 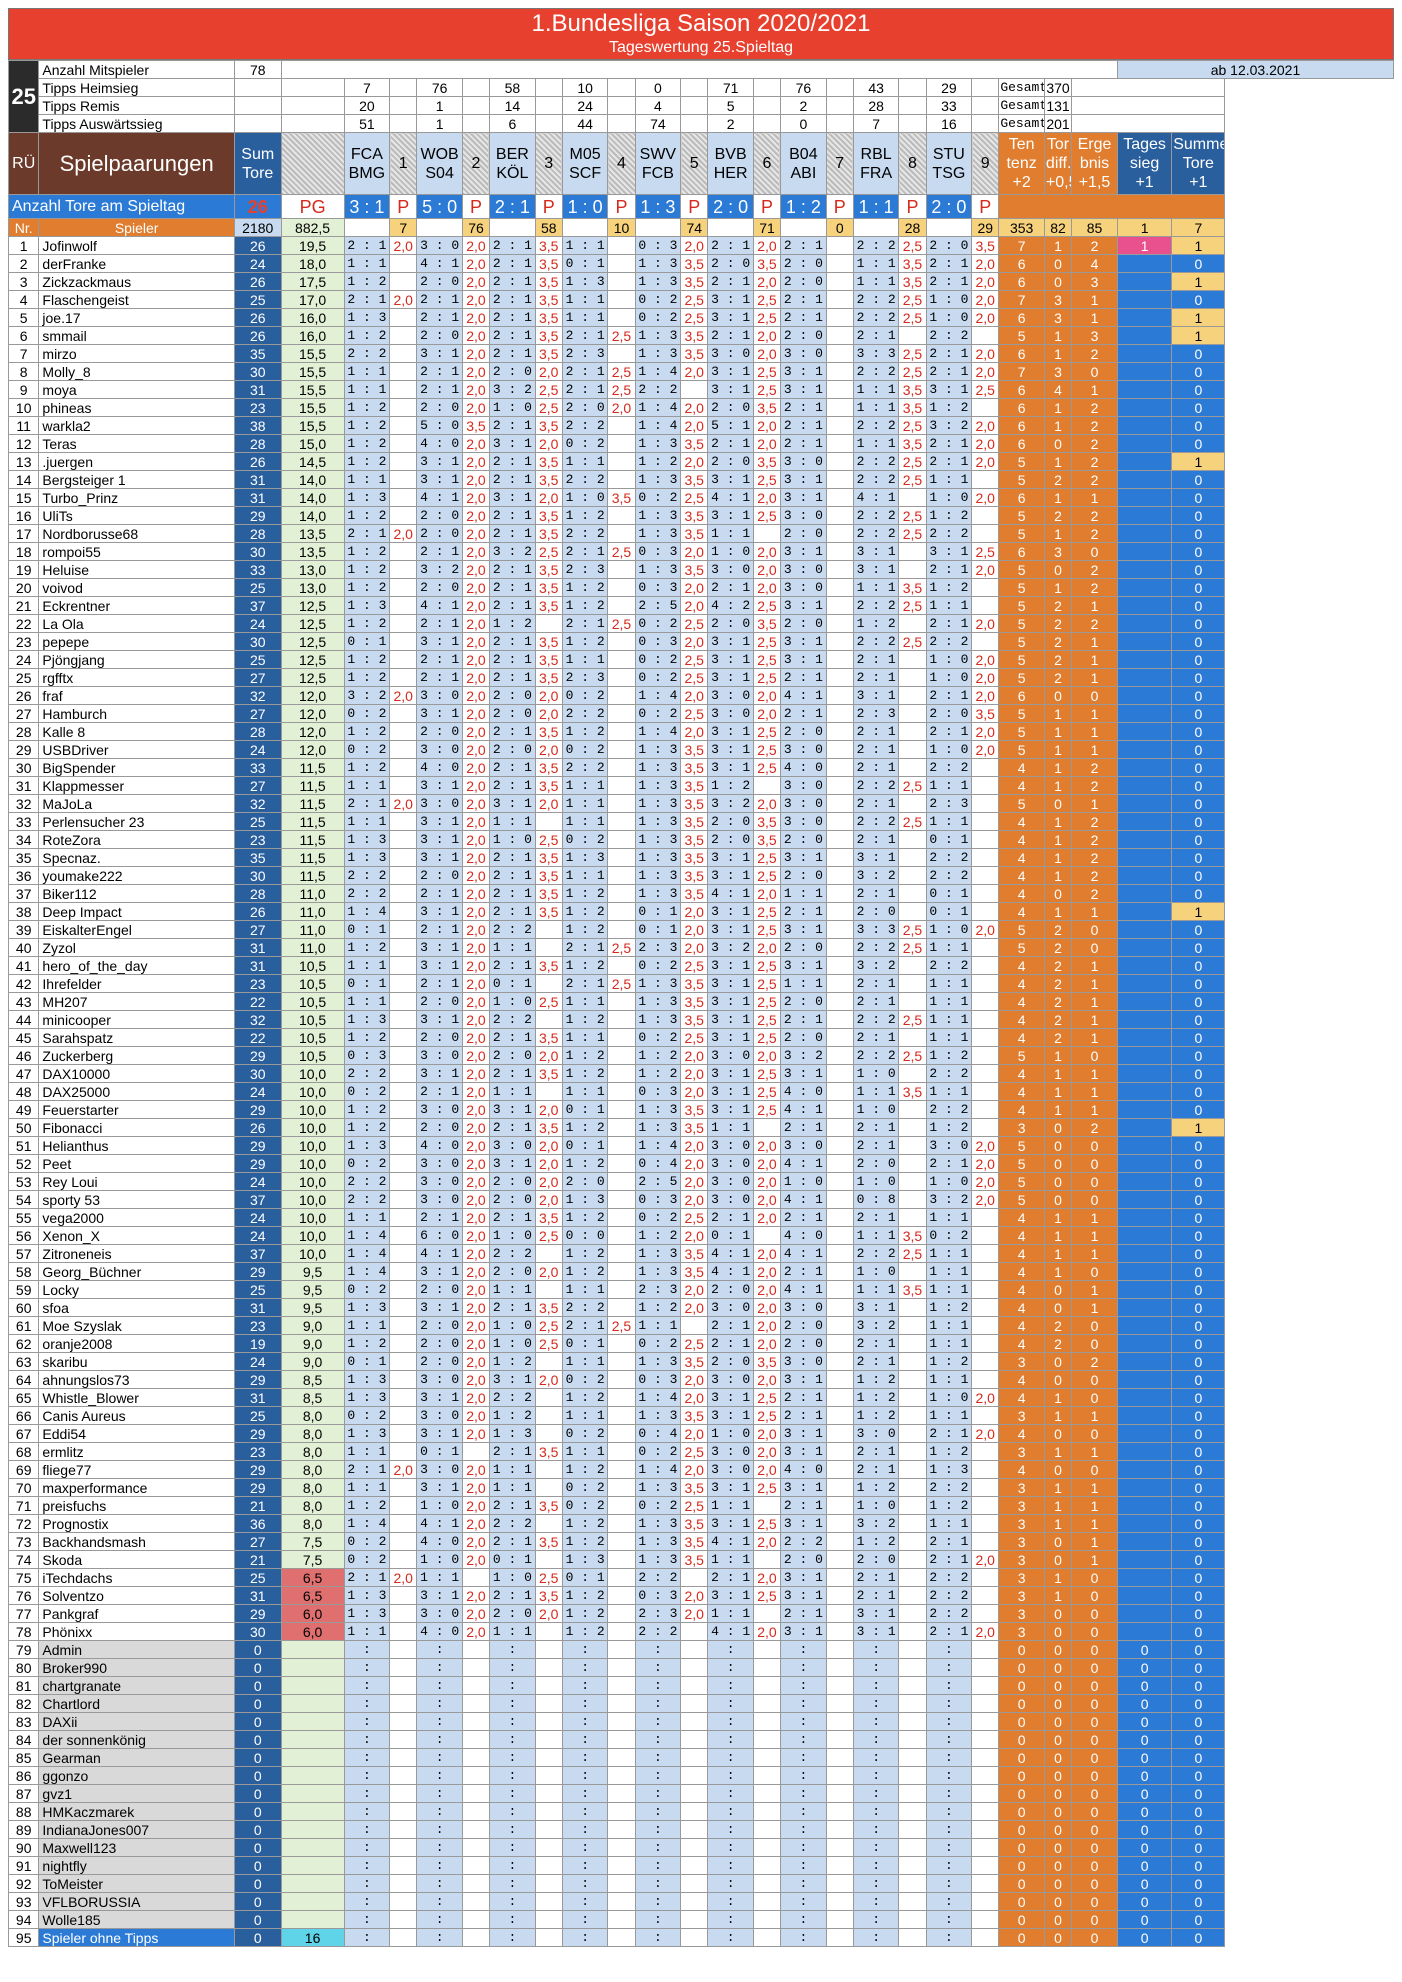 What do you see at coordinates (1058, 1343) in the screenshot?
I see `player-tordiff: 2` at bounding box center [1058, 1343].